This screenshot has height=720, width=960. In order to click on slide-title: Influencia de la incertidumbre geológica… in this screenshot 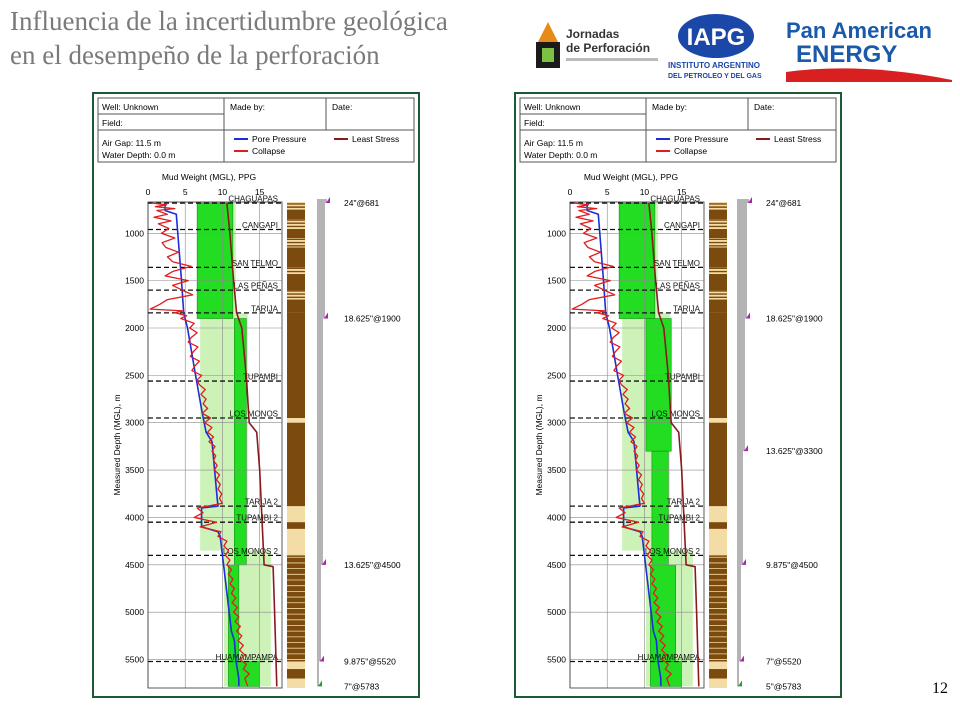, I will do `click(270, 38)`.